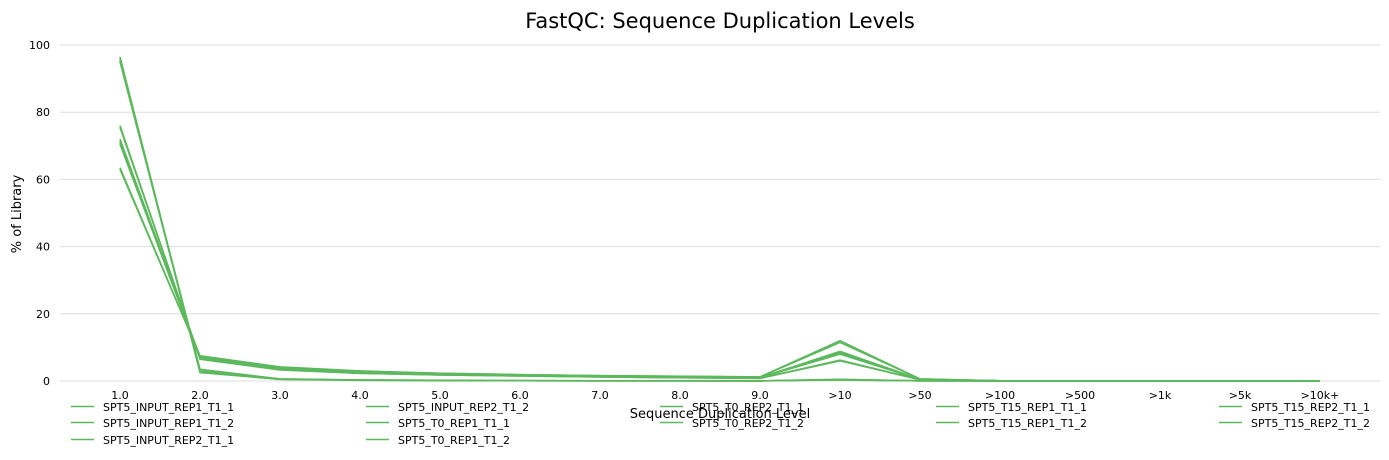  I want to click on y-tick-labels: 0 20 40 60 80 100, so click(39, 213).